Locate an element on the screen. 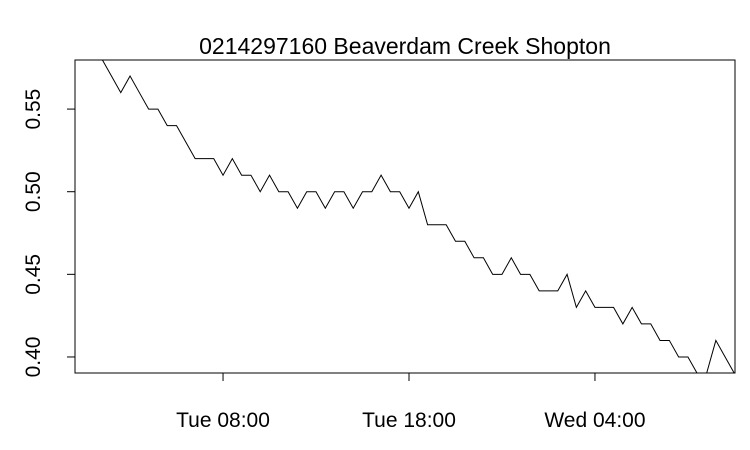  x-tick-label: Wed 04:00 is located at coordinates (594, 420).